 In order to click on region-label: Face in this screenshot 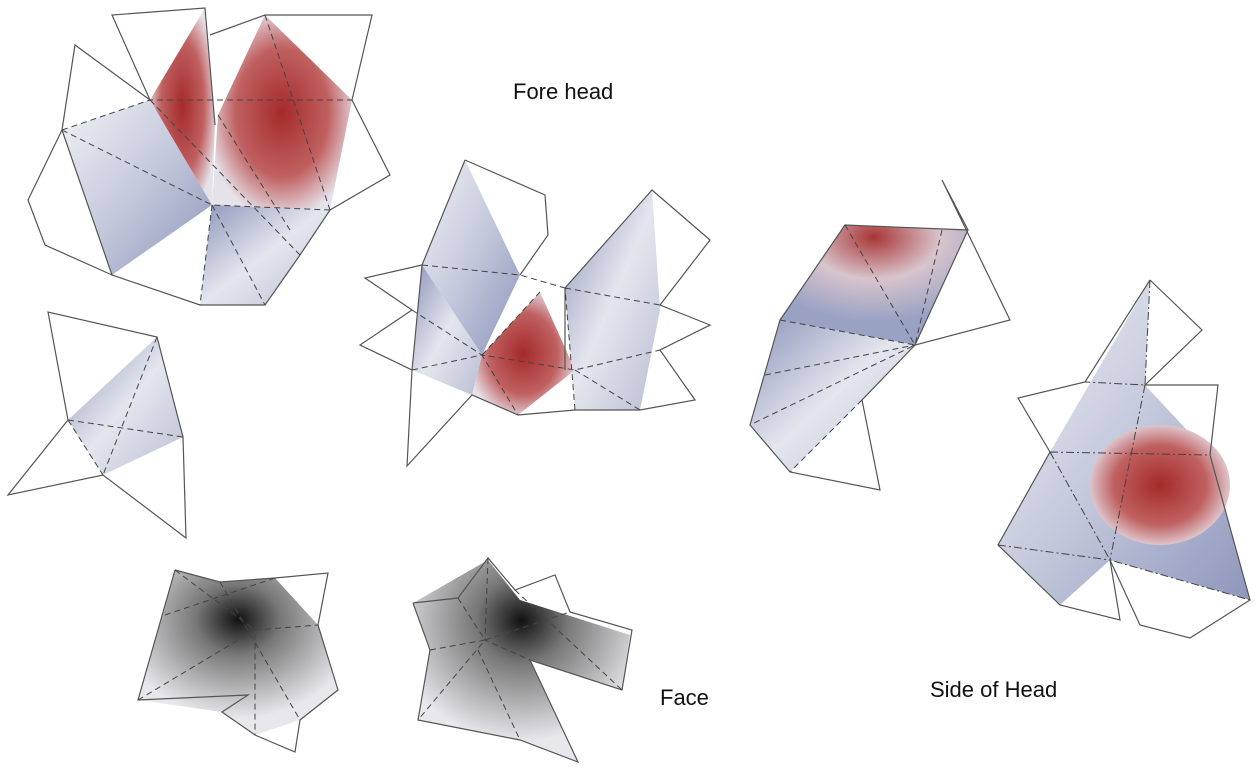, I will do `click(684, 697)`.